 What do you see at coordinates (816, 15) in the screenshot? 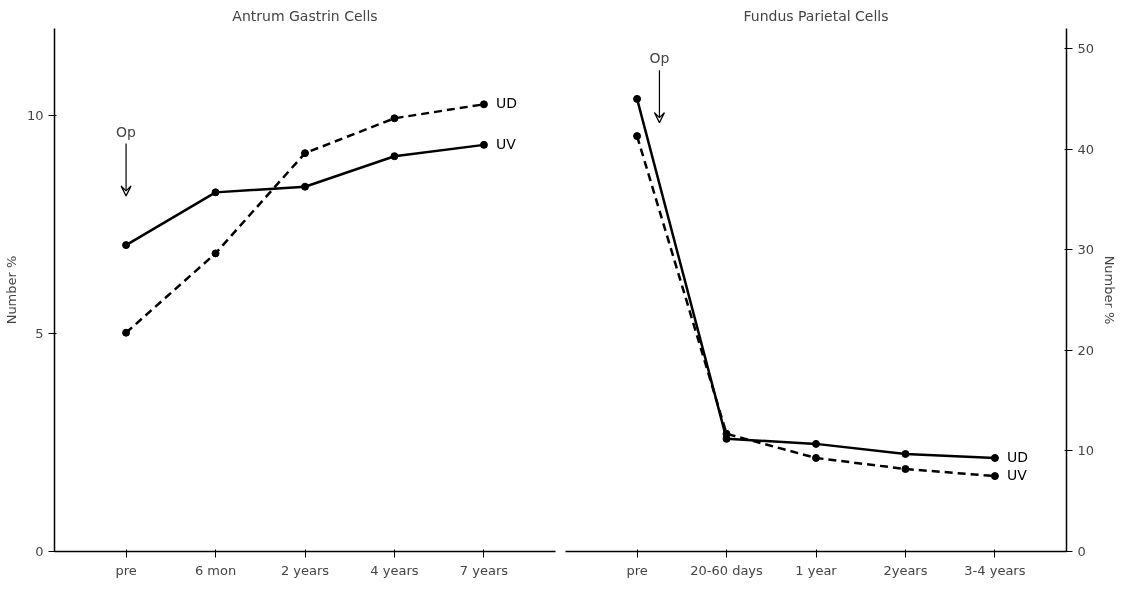
I see `chart-title: Fundus Parietal Cells` at bounding box center [816, 15].